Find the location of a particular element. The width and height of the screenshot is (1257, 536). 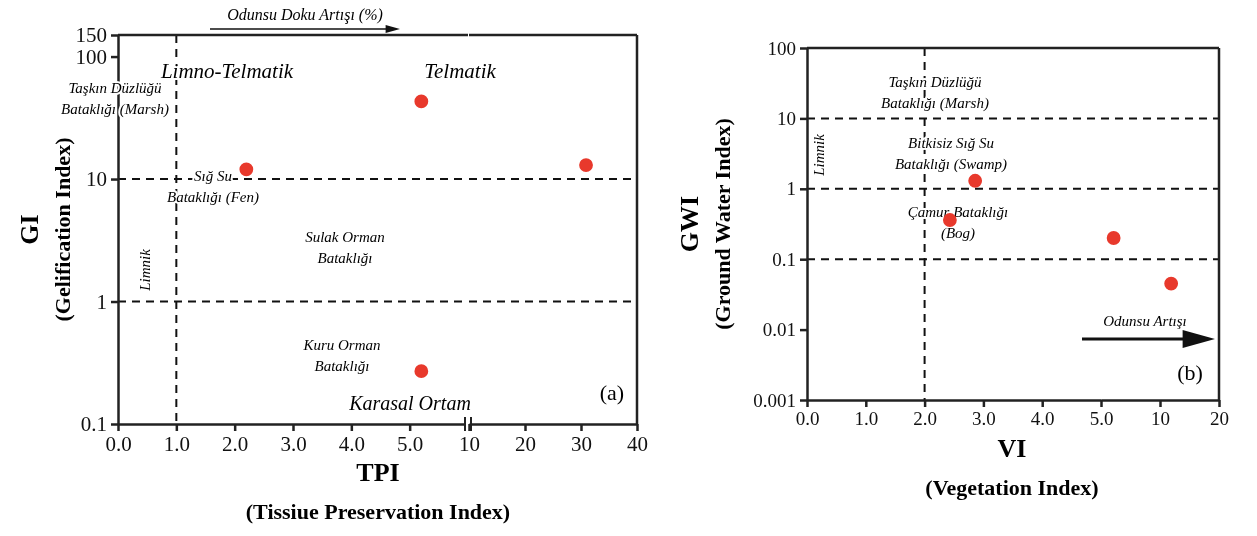

annotation: Telmatik is located at coordinates (460, 71).